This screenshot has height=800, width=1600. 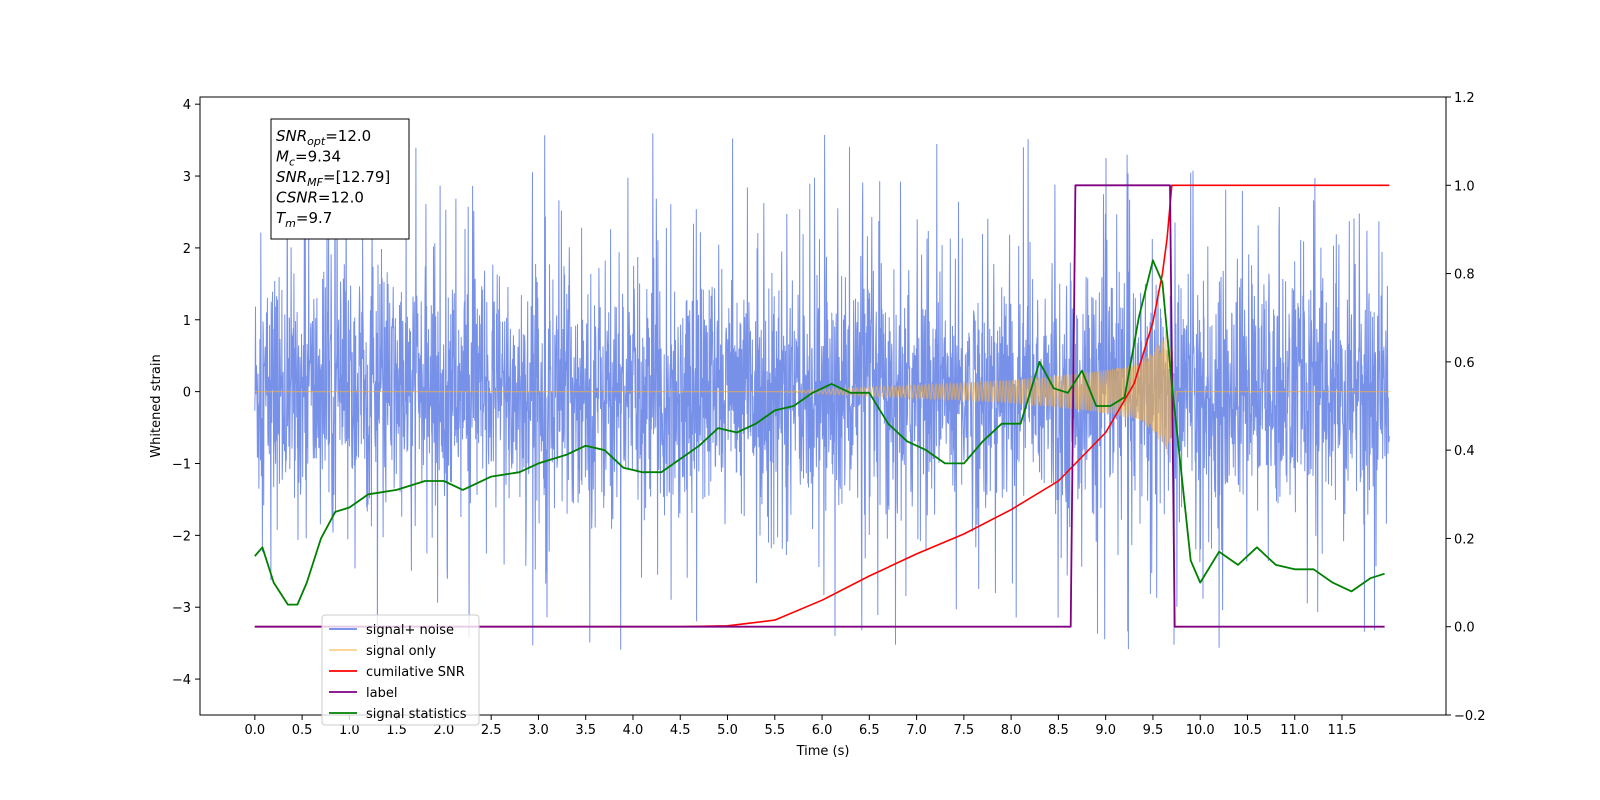 What do you see at coordinates (444, 730) in the screenshot?
I see `x-tick-label: 2.0` at bounding box center [444, 730].